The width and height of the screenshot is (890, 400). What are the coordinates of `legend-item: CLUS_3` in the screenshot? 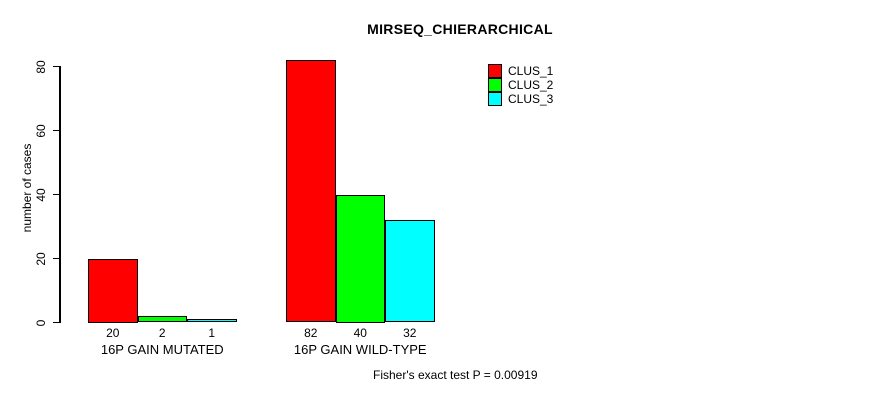 It's located at (520, 99).